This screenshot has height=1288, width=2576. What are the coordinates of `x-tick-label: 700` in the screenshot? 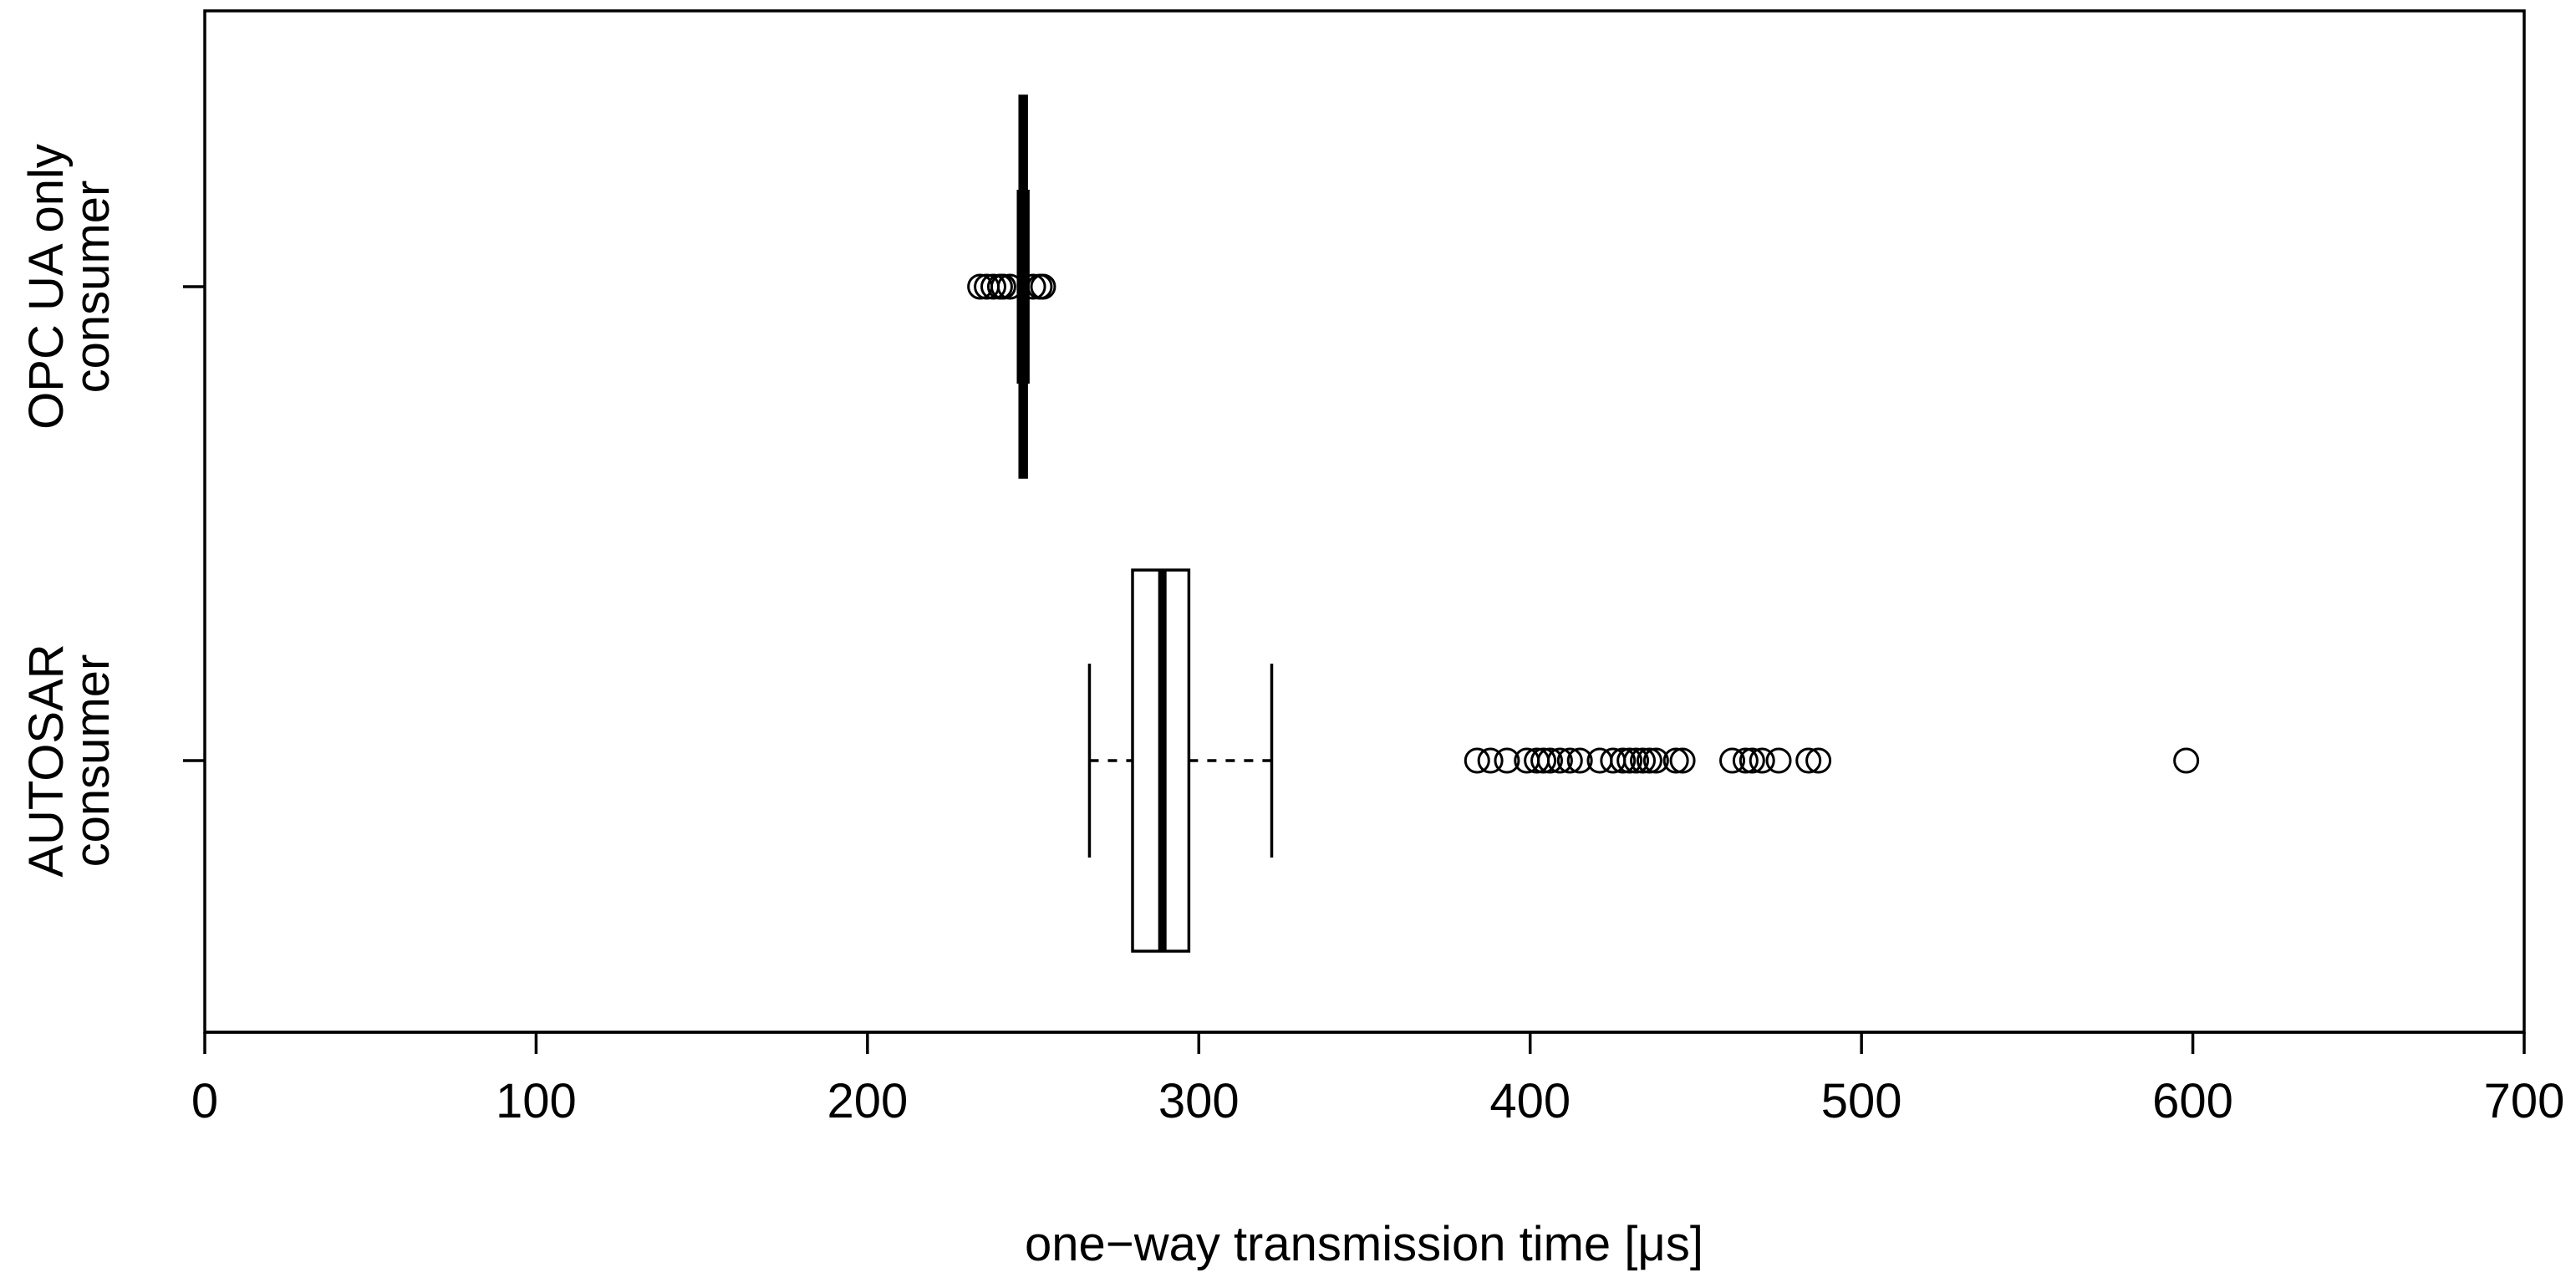 It's located at (2524, 1101).